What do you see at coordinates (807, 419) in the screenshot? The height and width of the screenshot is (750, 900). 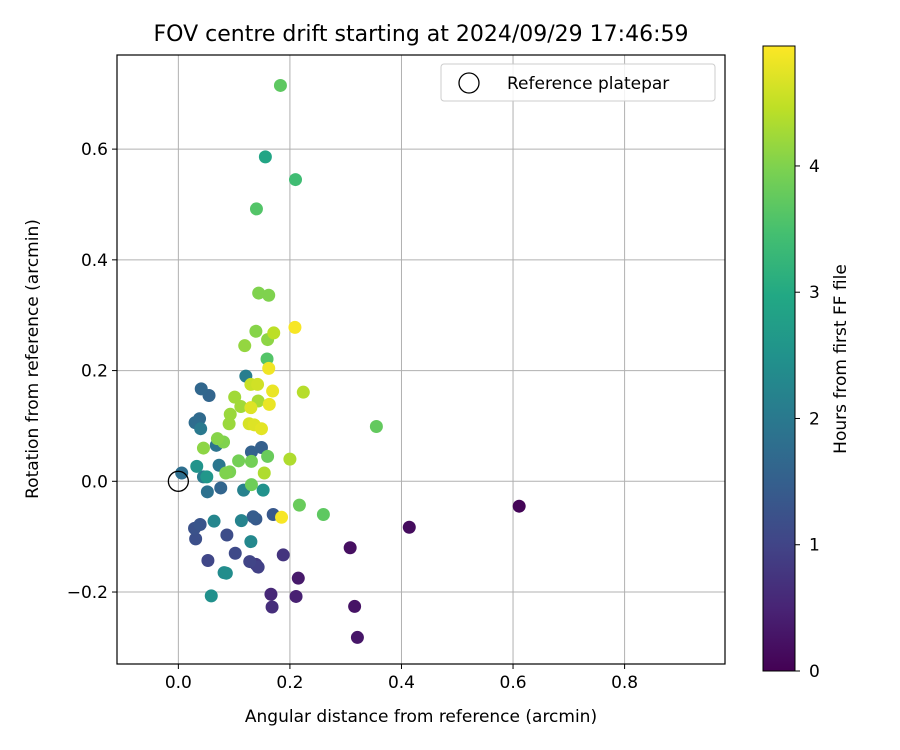 I see `colorbar-ticks: 0 1 2 3 4` at bounding box center [807, 419].